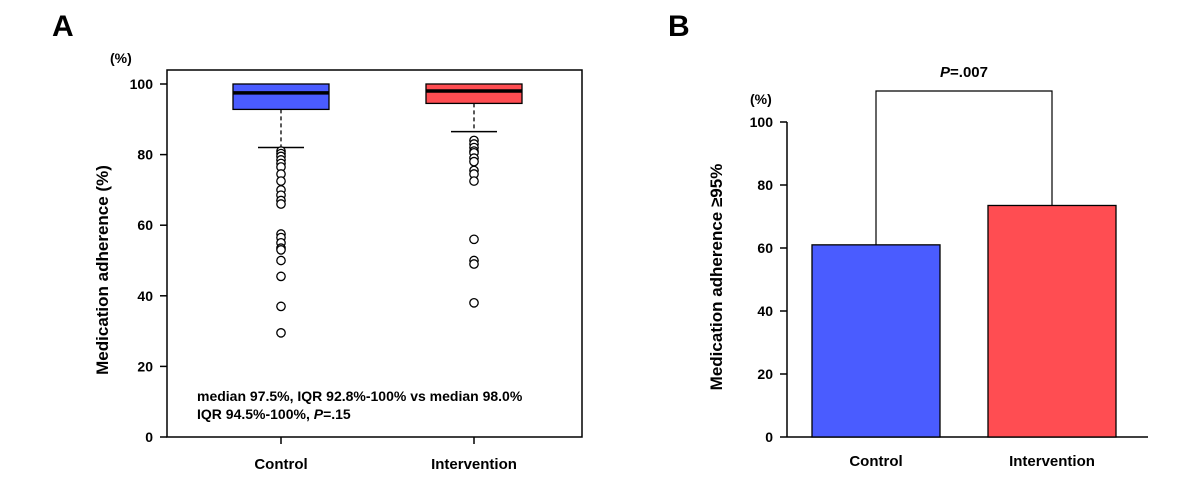 The height and width of the screenshot is (486, 1200). Describe the element at coordinates (280, 464) in the screenshot. I see `panel-a-category-label: Control` at that location.